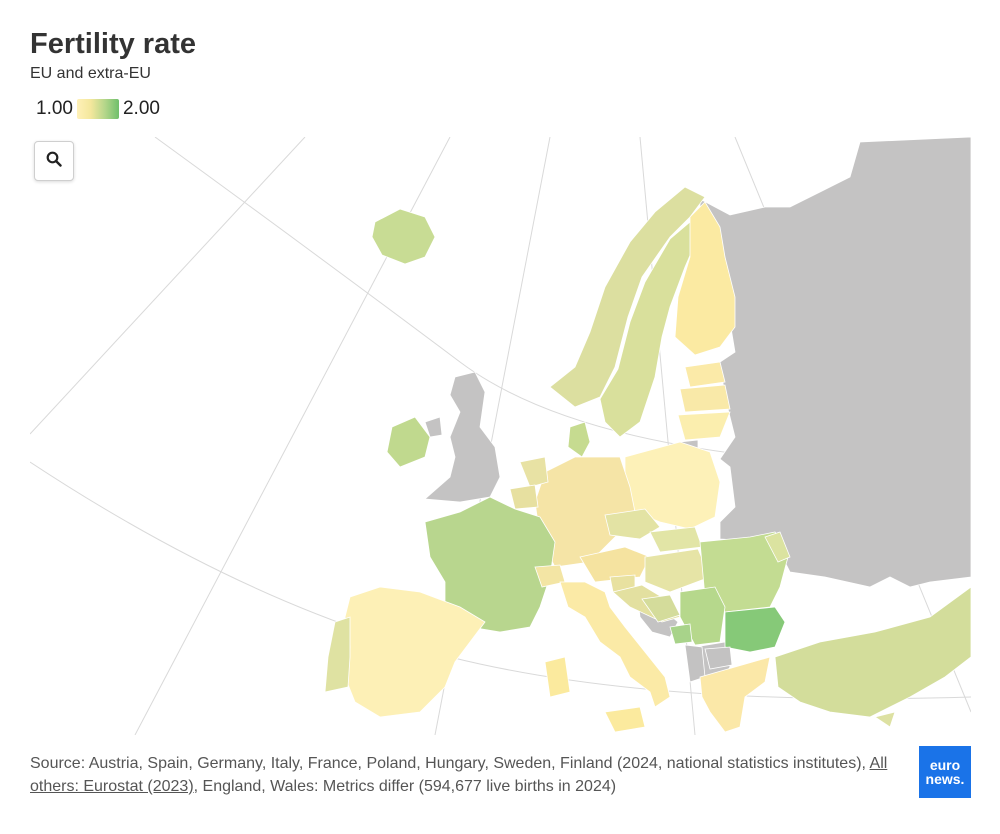 This screenshot has height=834, width=1000. What do you see at coordinates (755, 629) in the screenshot?
I see `country-bulgaria` at bounding box center [755, 629].